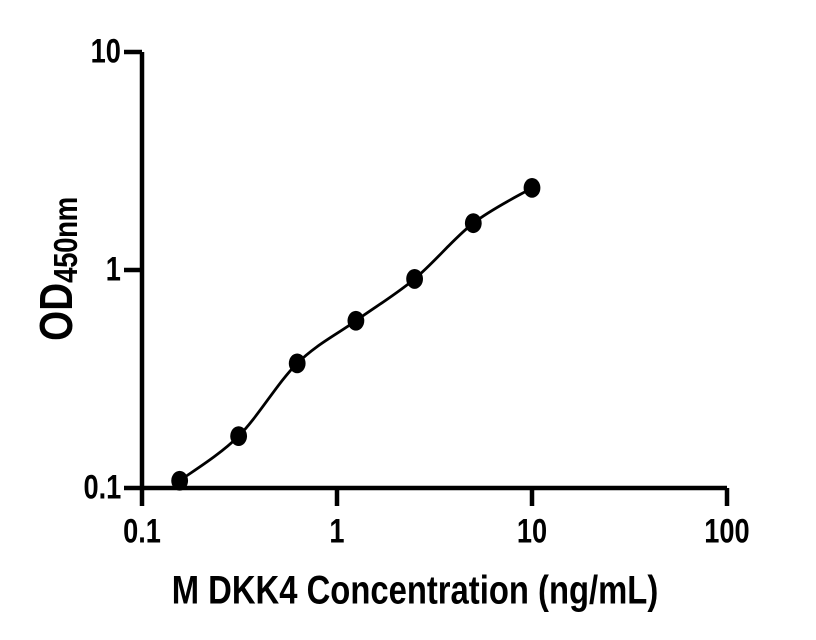 The image size is (816, 640). What do you see at coordinates (415, 590) in the screenshot?
I see `x-axis-title: M DKK4 Concentration (ng/mL)` at bounding box center [415, 590].